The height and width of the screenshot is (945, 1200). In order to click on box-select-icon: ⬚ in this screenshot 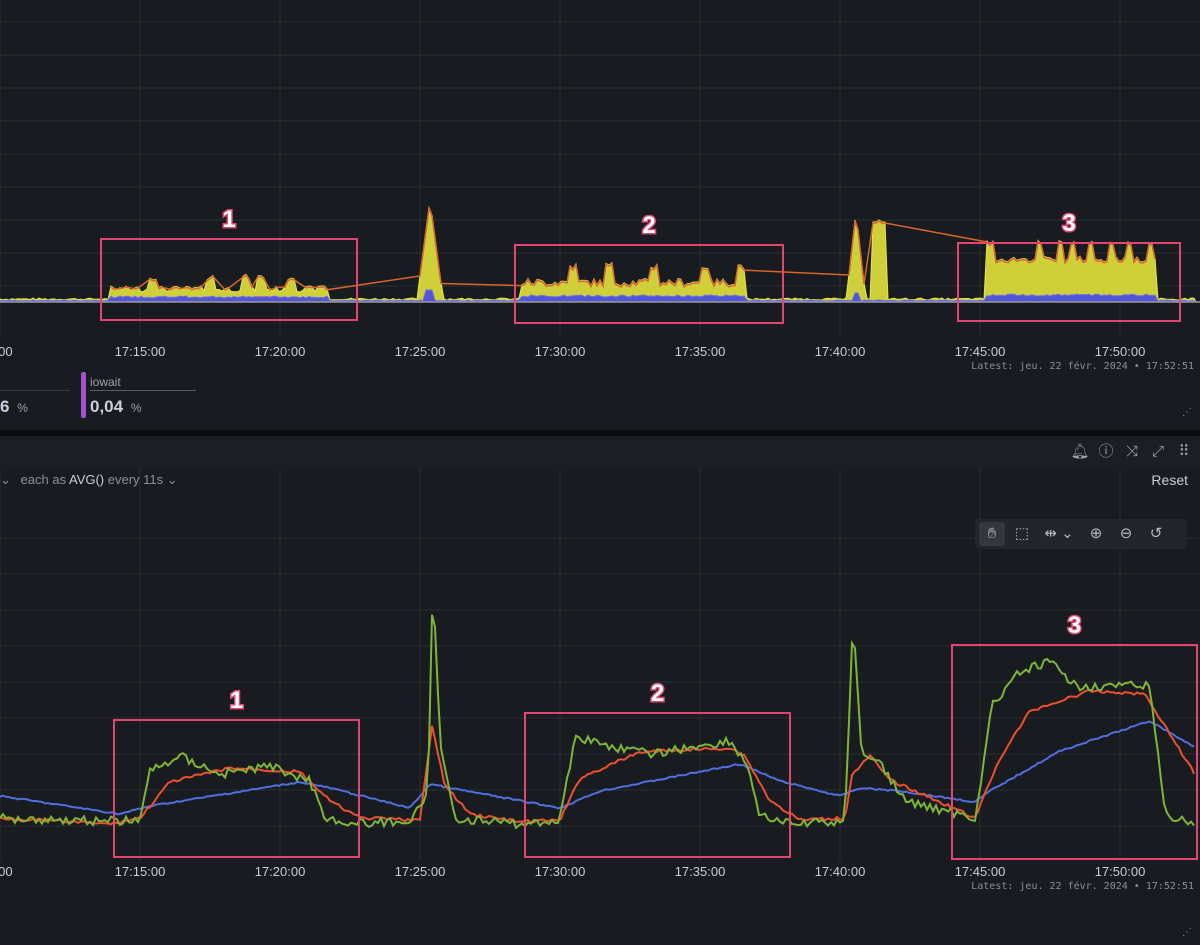, I will do `click(1022, 533)`.